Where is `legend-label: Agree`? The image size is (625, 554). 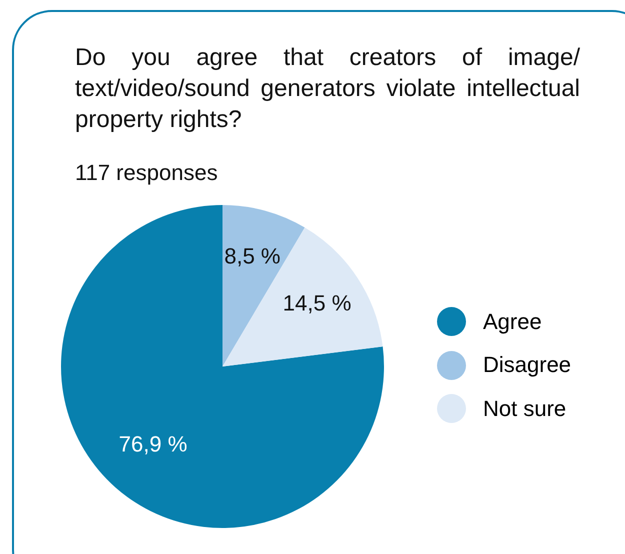 legend-label: Agree is located at coordinates (512, 321).